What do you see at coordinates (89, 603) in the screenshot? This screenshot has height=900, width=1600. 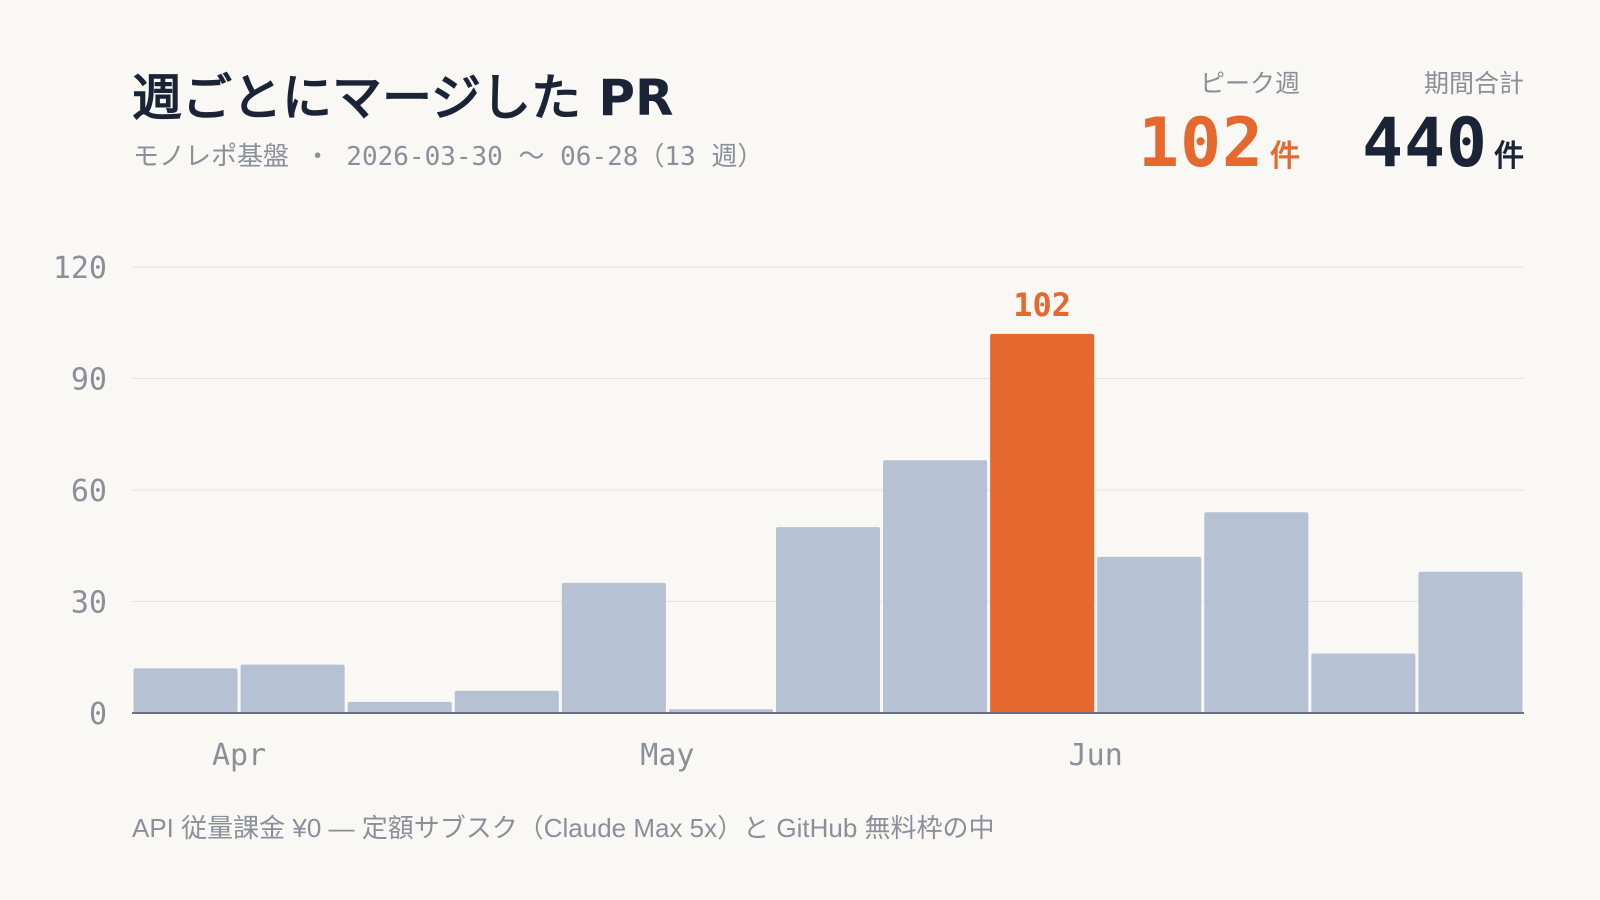 I see `y-tick-label: 30` at bounding box center [89, 603].